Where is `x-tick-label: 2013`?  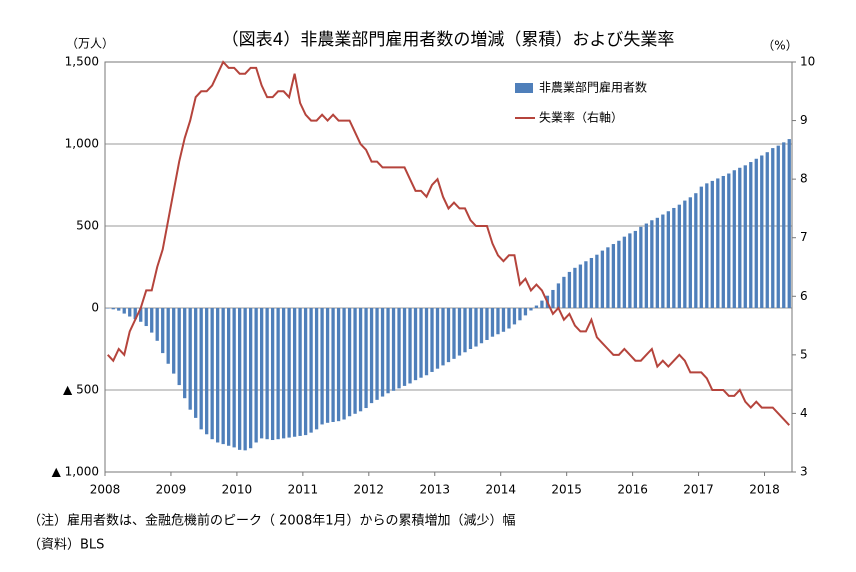 x-tick-label: 2013 is located at coordinates (434, 490).